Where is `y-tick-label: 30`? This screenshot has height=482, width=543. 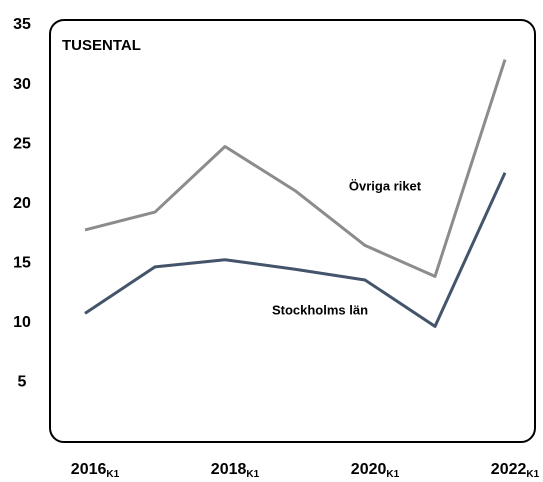
y-tick-label: 30 is located at coordinates (22, 84).